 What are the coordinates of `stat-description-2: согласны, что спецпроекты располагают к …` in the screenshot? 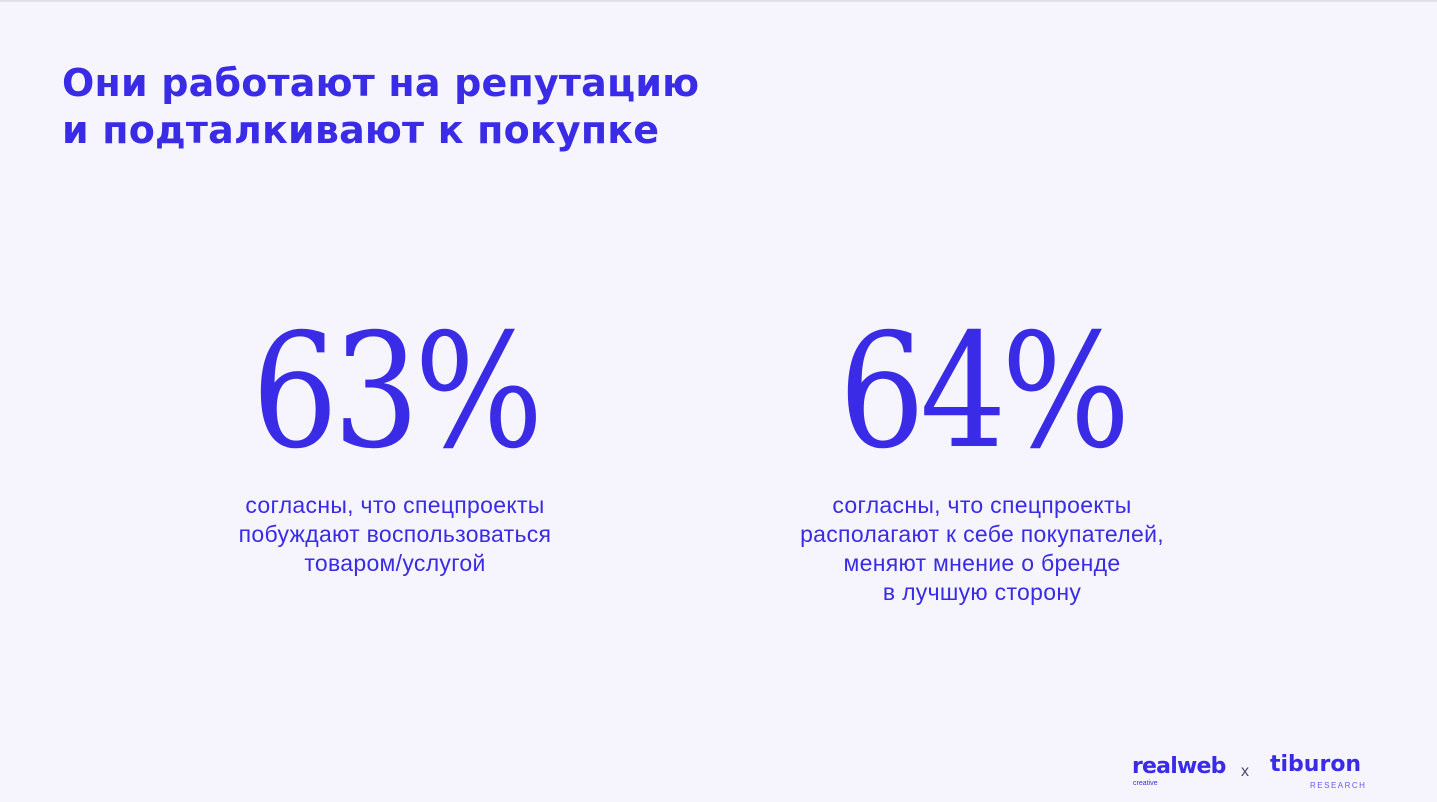 It's located at (982, 549).